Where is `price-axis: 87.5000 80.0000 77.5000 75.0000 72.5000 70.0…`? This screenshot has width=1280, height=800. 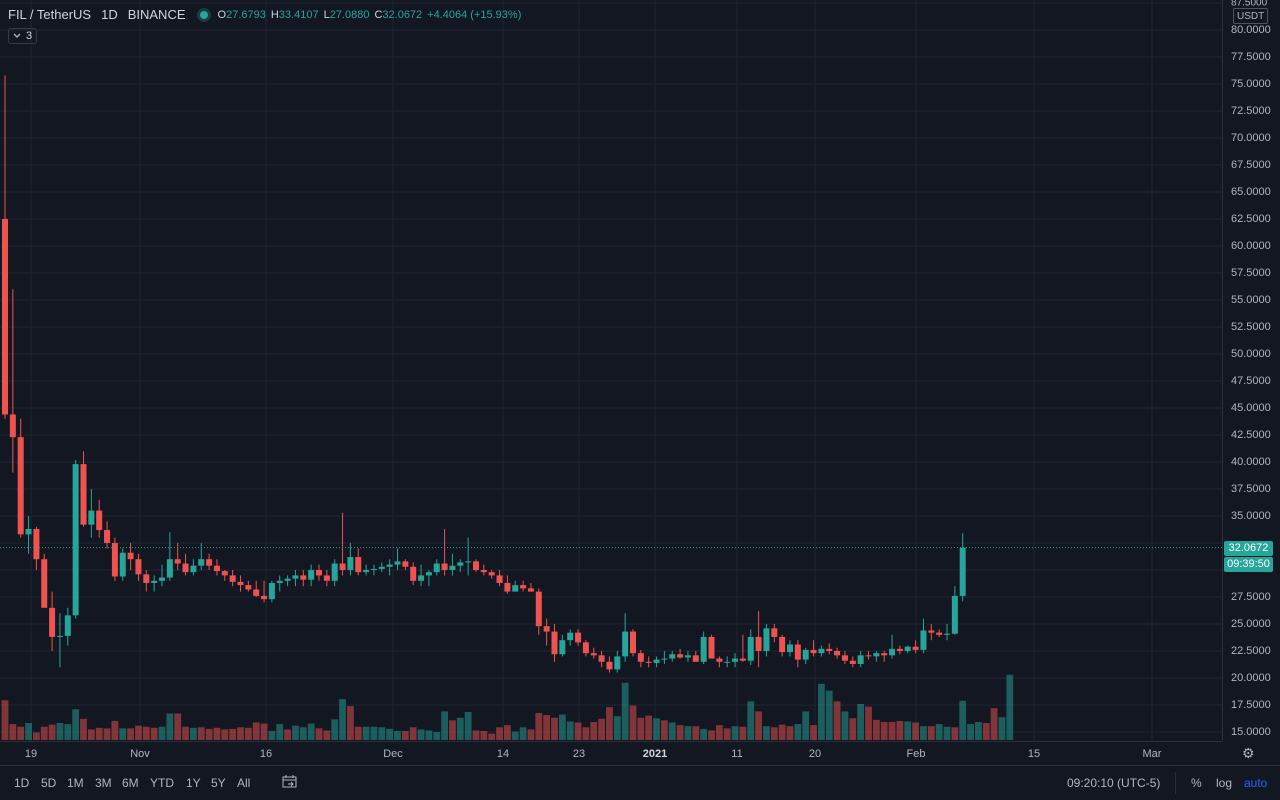
price-axis: 87.5000 80.0000 77.5000 75.0000 72.5000 70.0… is located at coordinates (1251, 370).